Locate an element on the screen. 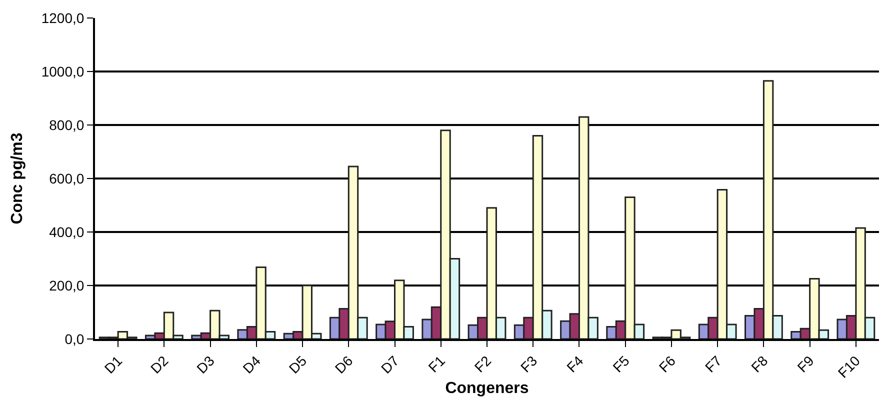  x-tick-label: F2 is located at coordinates (482, 364).